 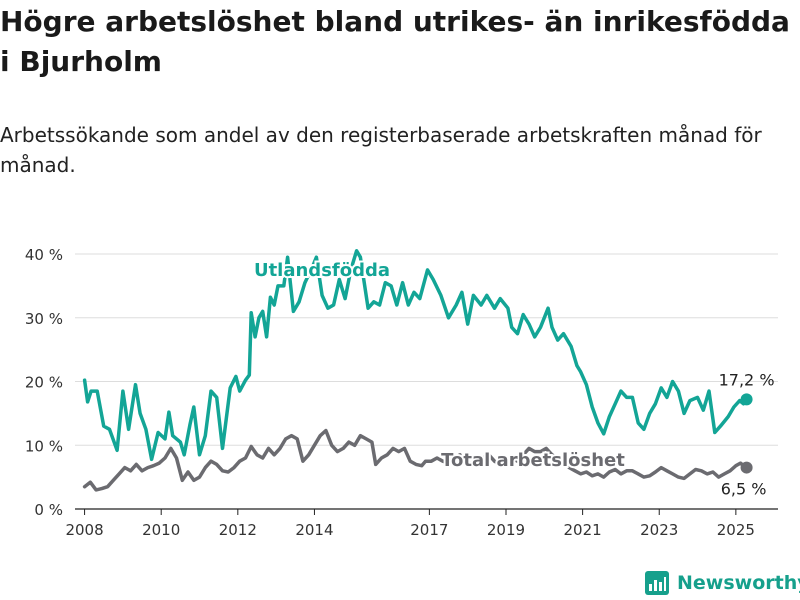 I want to click on y-tick-label: 40 %, so click(x=44, y=255).